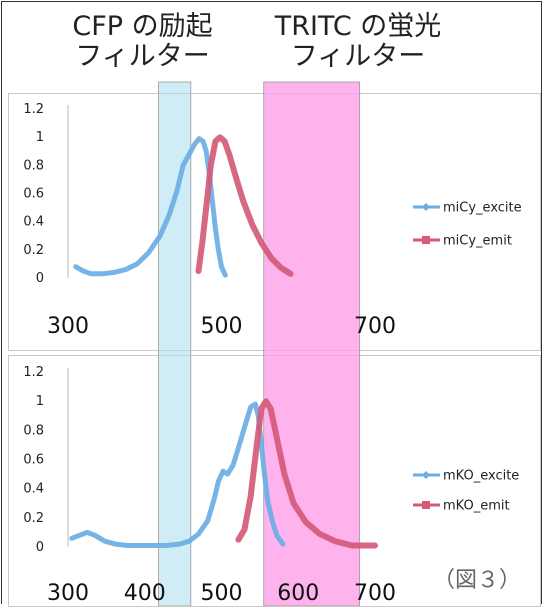 This screenshot has height=607, width=545. I want to click on series-line-mKO_excite, so click(177, 474).